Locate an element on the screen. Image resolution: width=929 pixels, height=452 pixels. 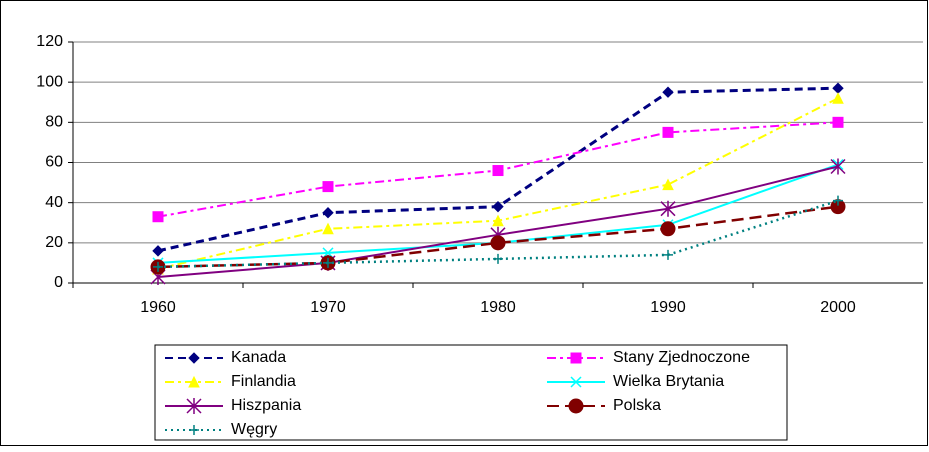
y-tick-label: 60 is located at coordinates (54, 162).